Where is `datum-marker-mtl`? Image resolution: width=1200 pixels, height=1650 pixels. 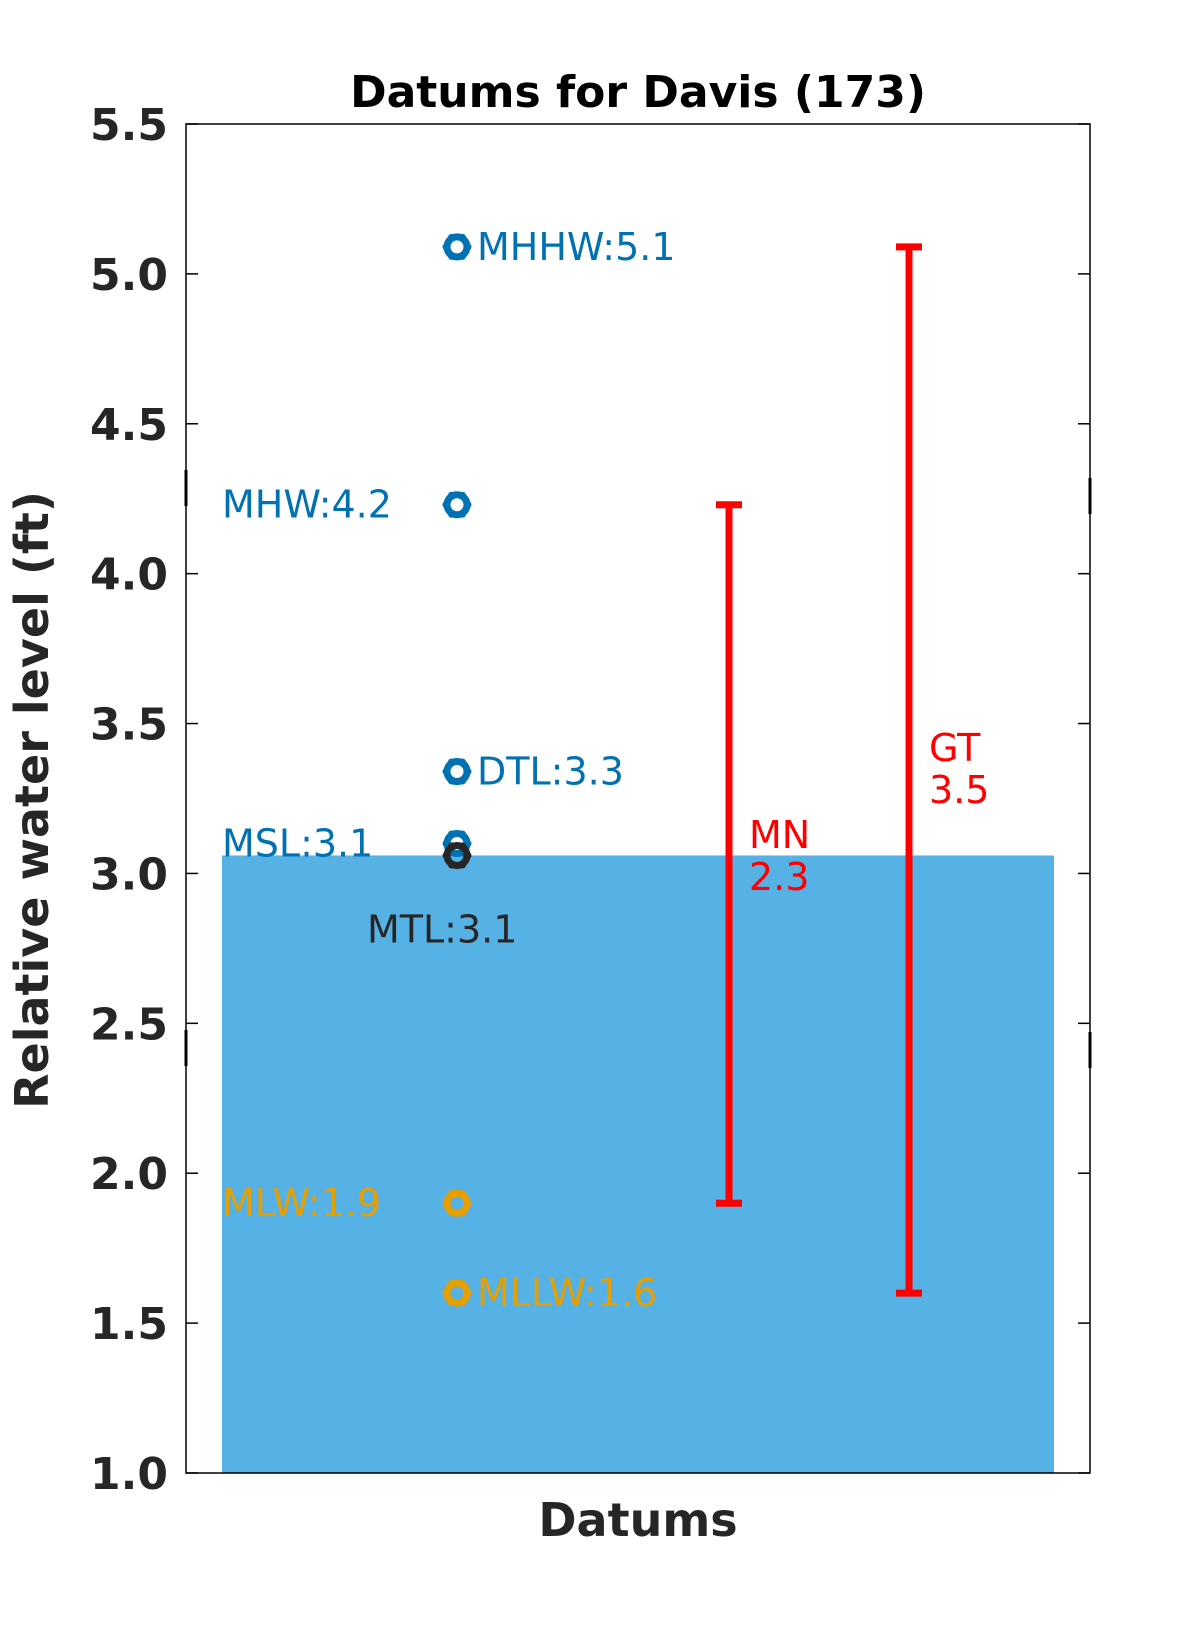 datum-marker-mtl is located at coordinates (457, 855).